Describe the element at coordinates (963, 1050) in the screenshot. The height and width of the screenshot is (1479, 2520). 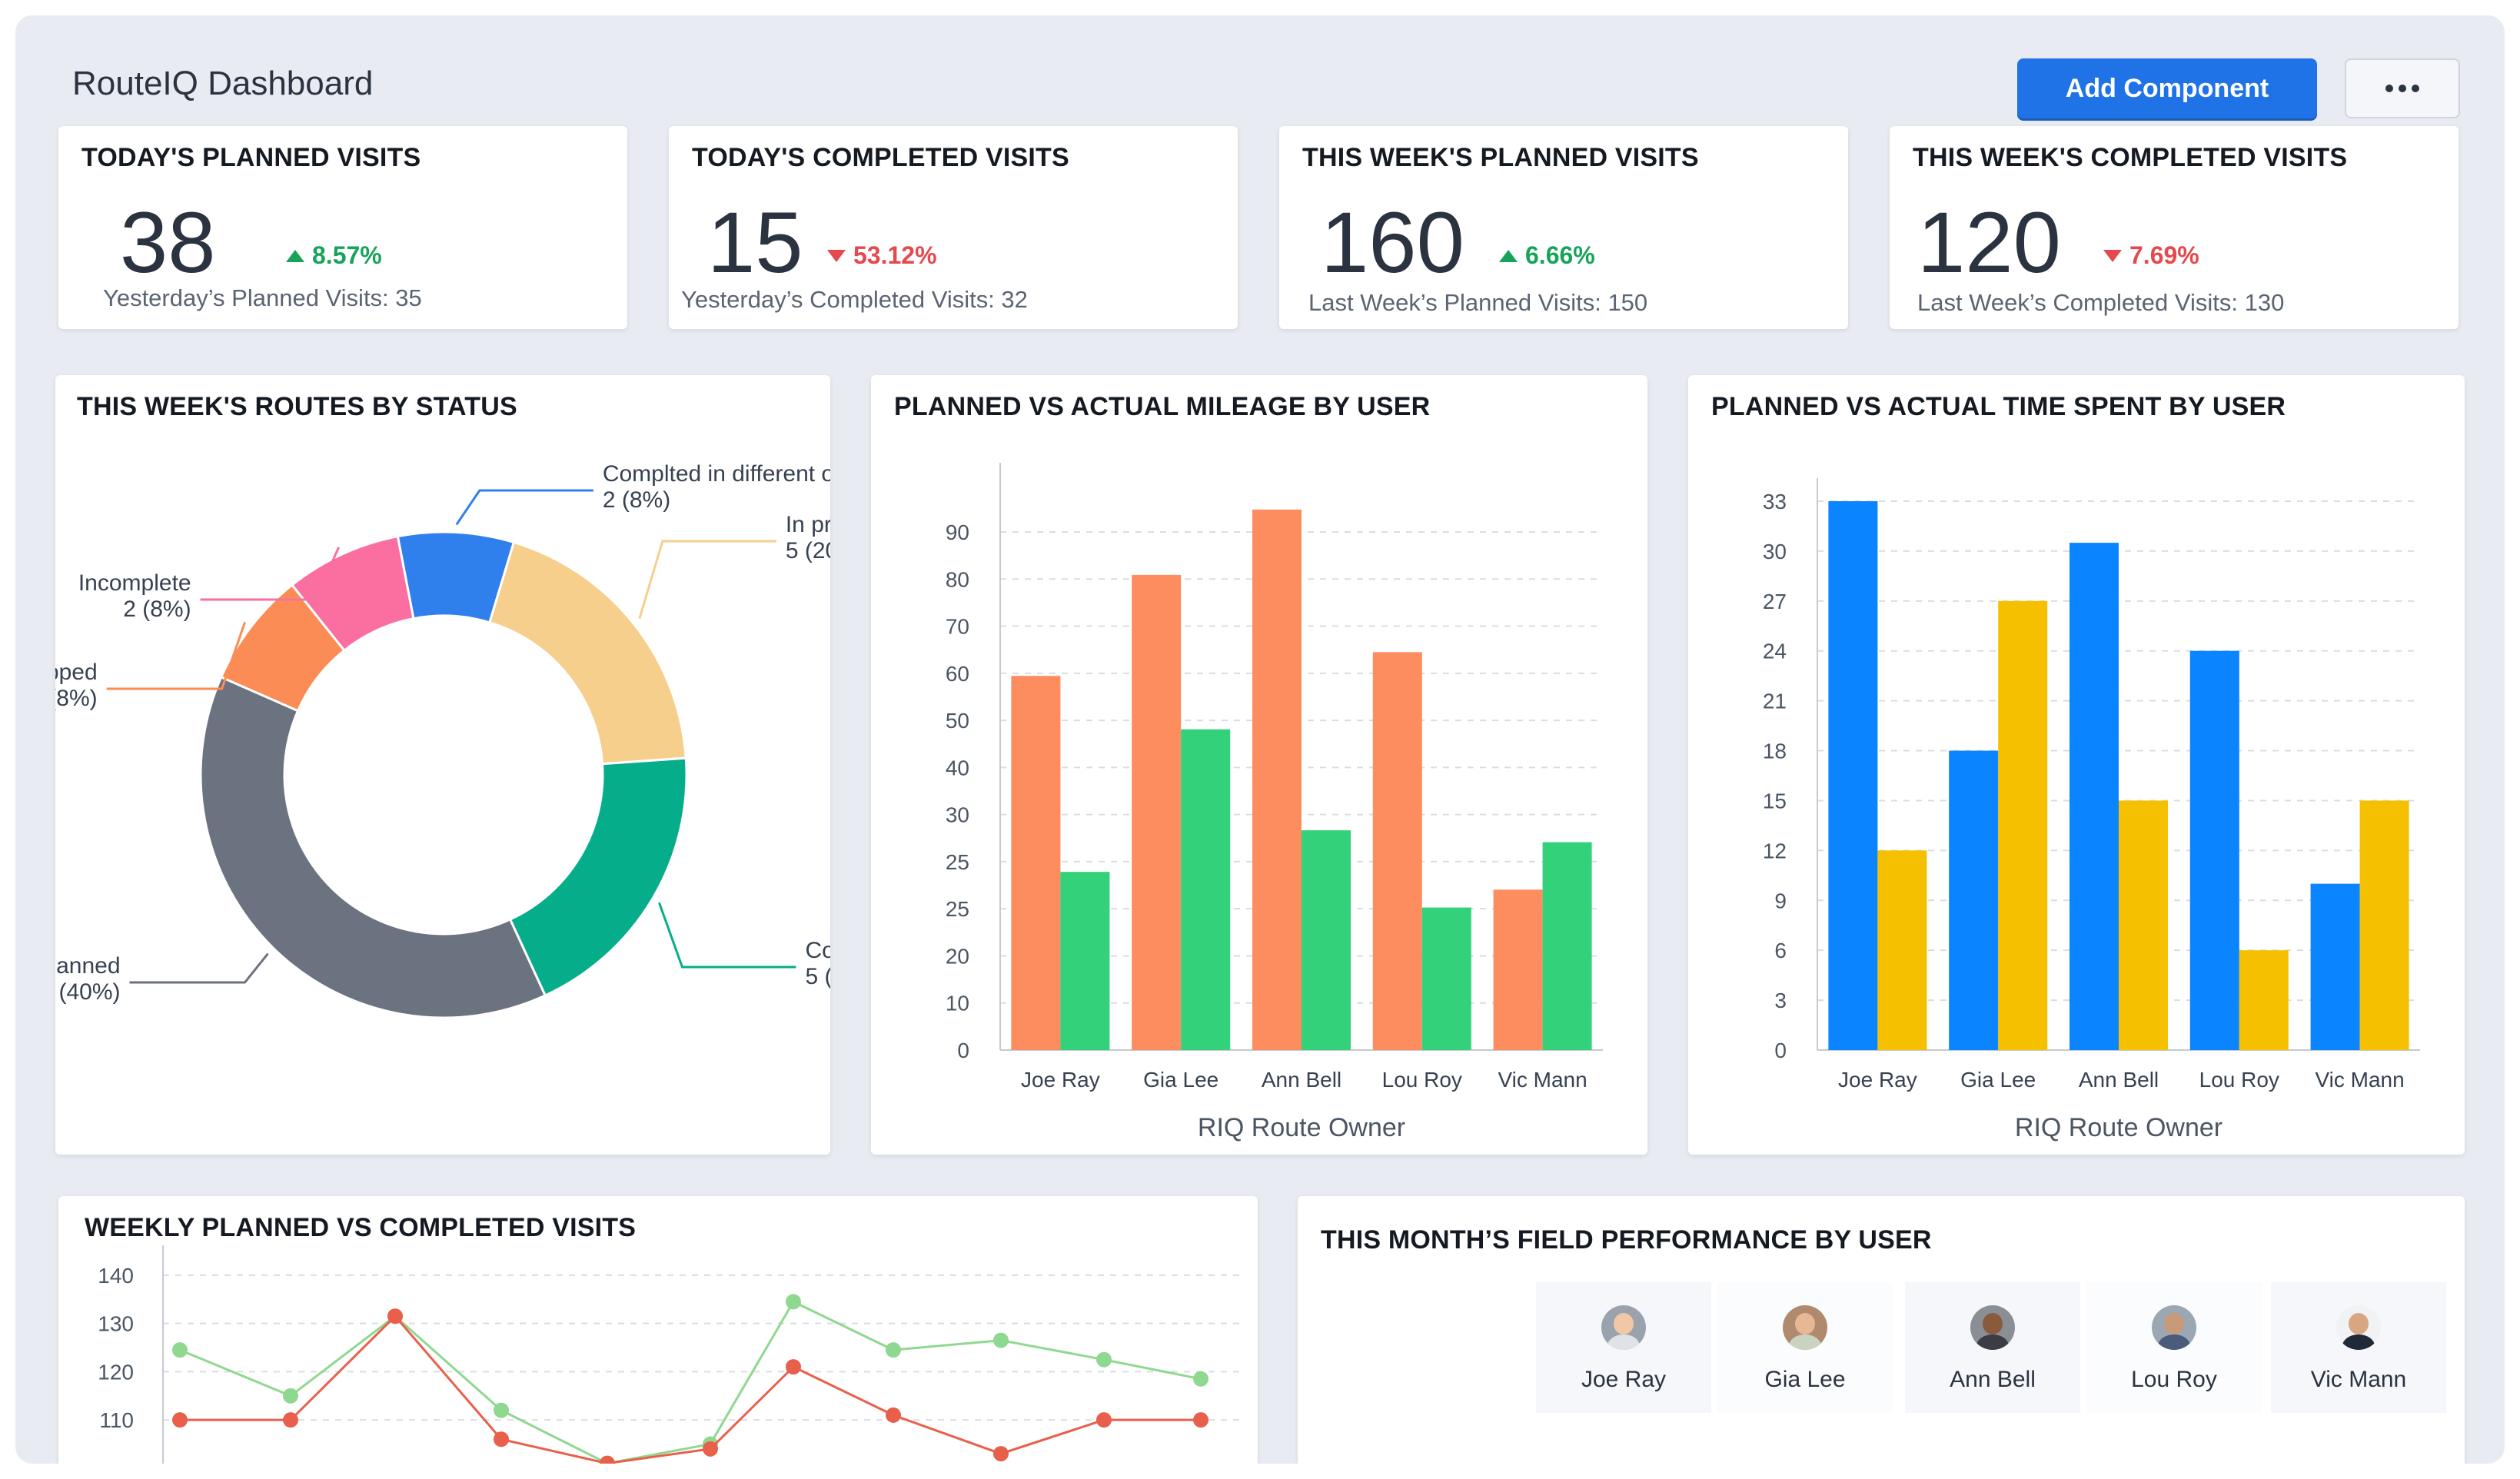
I see `y-tick-label: 0` at that location.